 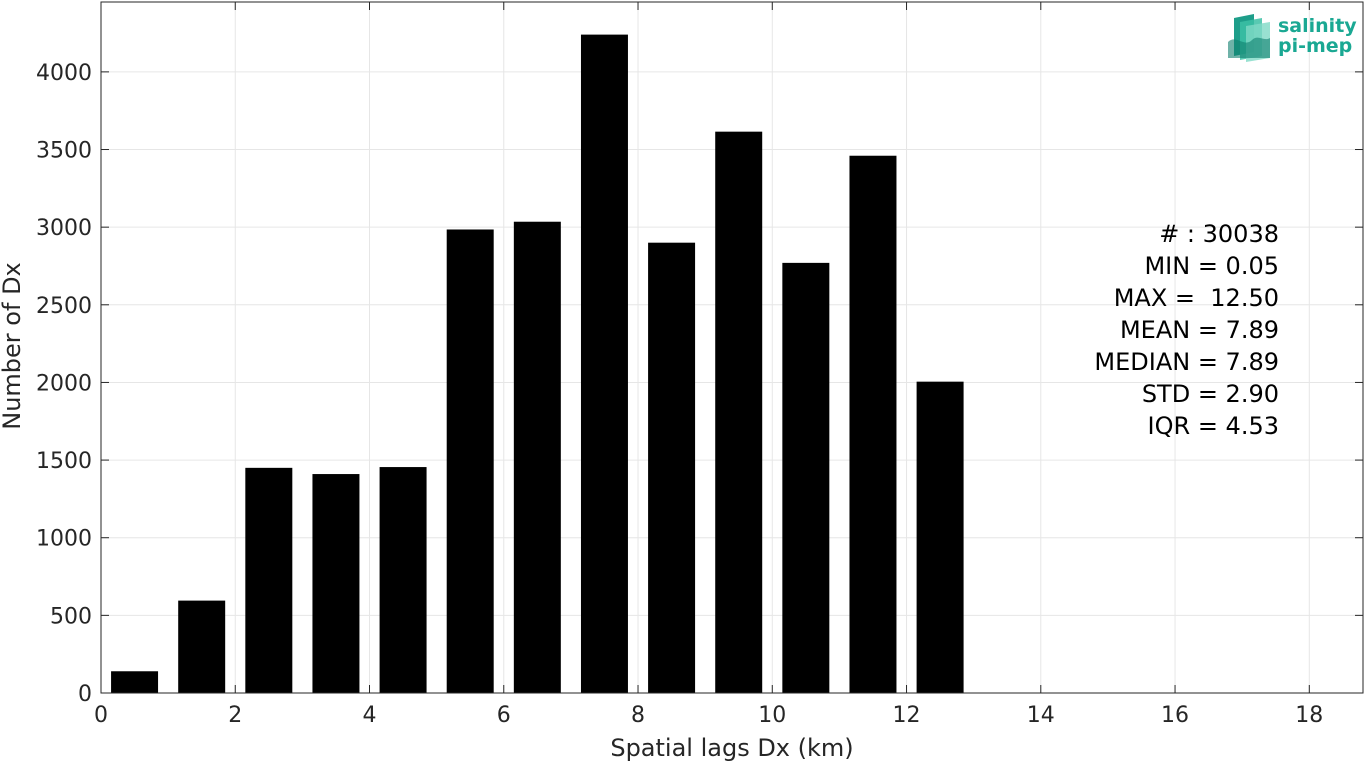 I want to click on stat-mean: MEAN = 7.89, so click(x=1199, y=330).